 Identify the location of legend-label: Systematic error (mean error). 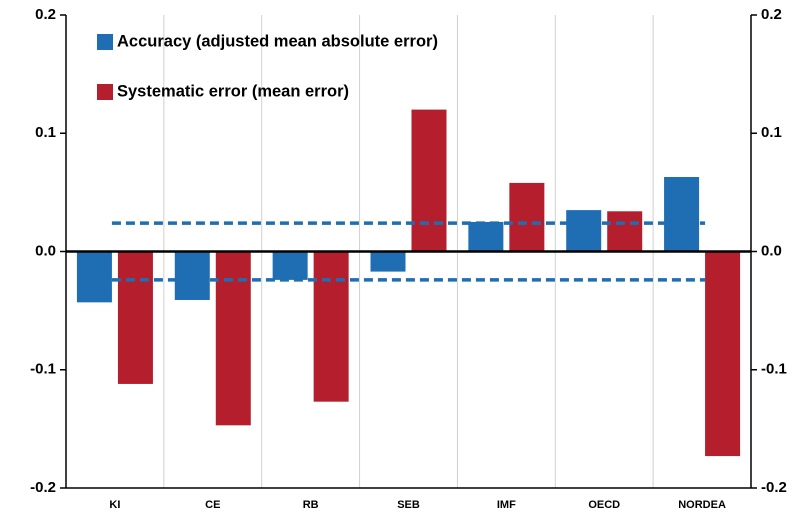
(233, 91).